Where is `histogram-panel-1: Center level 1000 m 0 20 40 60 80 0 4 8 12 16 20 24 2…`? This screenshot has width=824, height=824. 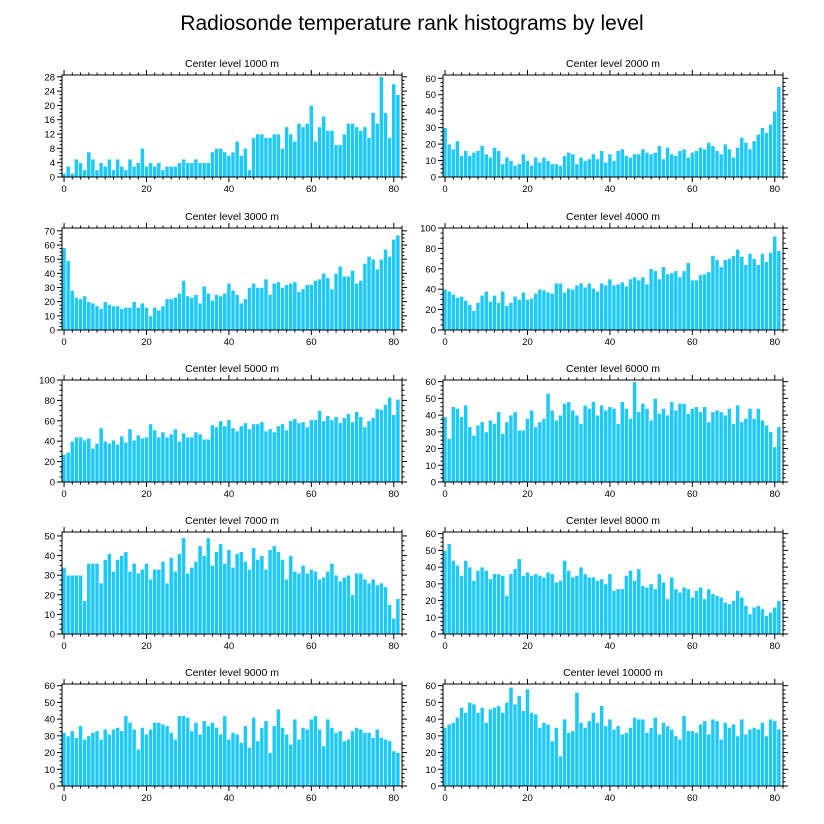
histogram-panel-1: Center level 1000 m 0 20 40 60 80 0 4 8 12 16 20 24 2… is located at coordinates (225, 126).